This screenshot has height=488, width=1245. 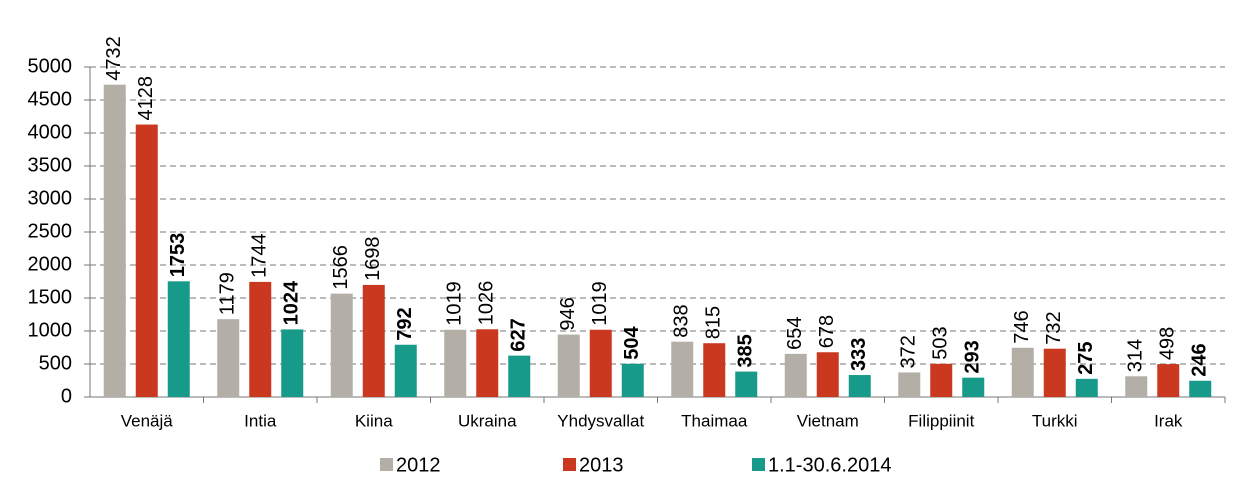 What do you see at coordinates (50, 264) in the screenshot?
I see `y-tick-label: 2000` at bounding box center [50, 264].